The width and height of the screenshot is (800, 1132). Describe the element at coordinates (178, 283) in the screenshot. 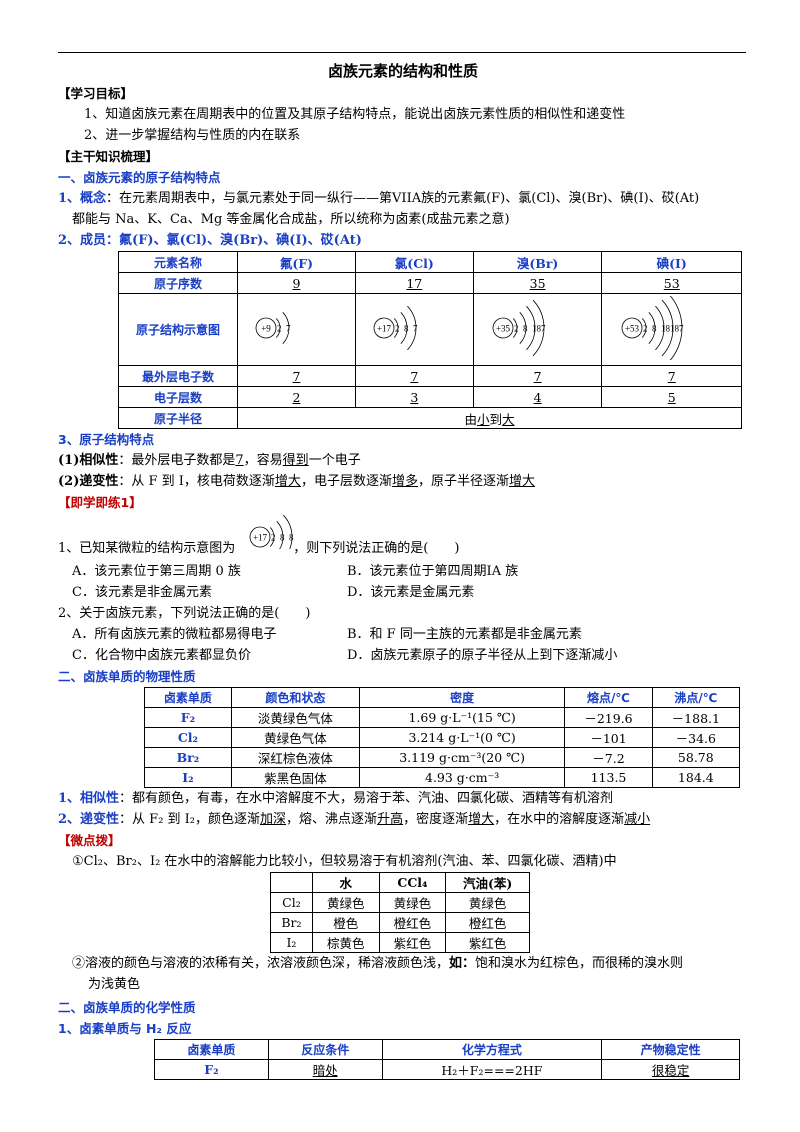

I see `row-label: 原子序数` at that location.